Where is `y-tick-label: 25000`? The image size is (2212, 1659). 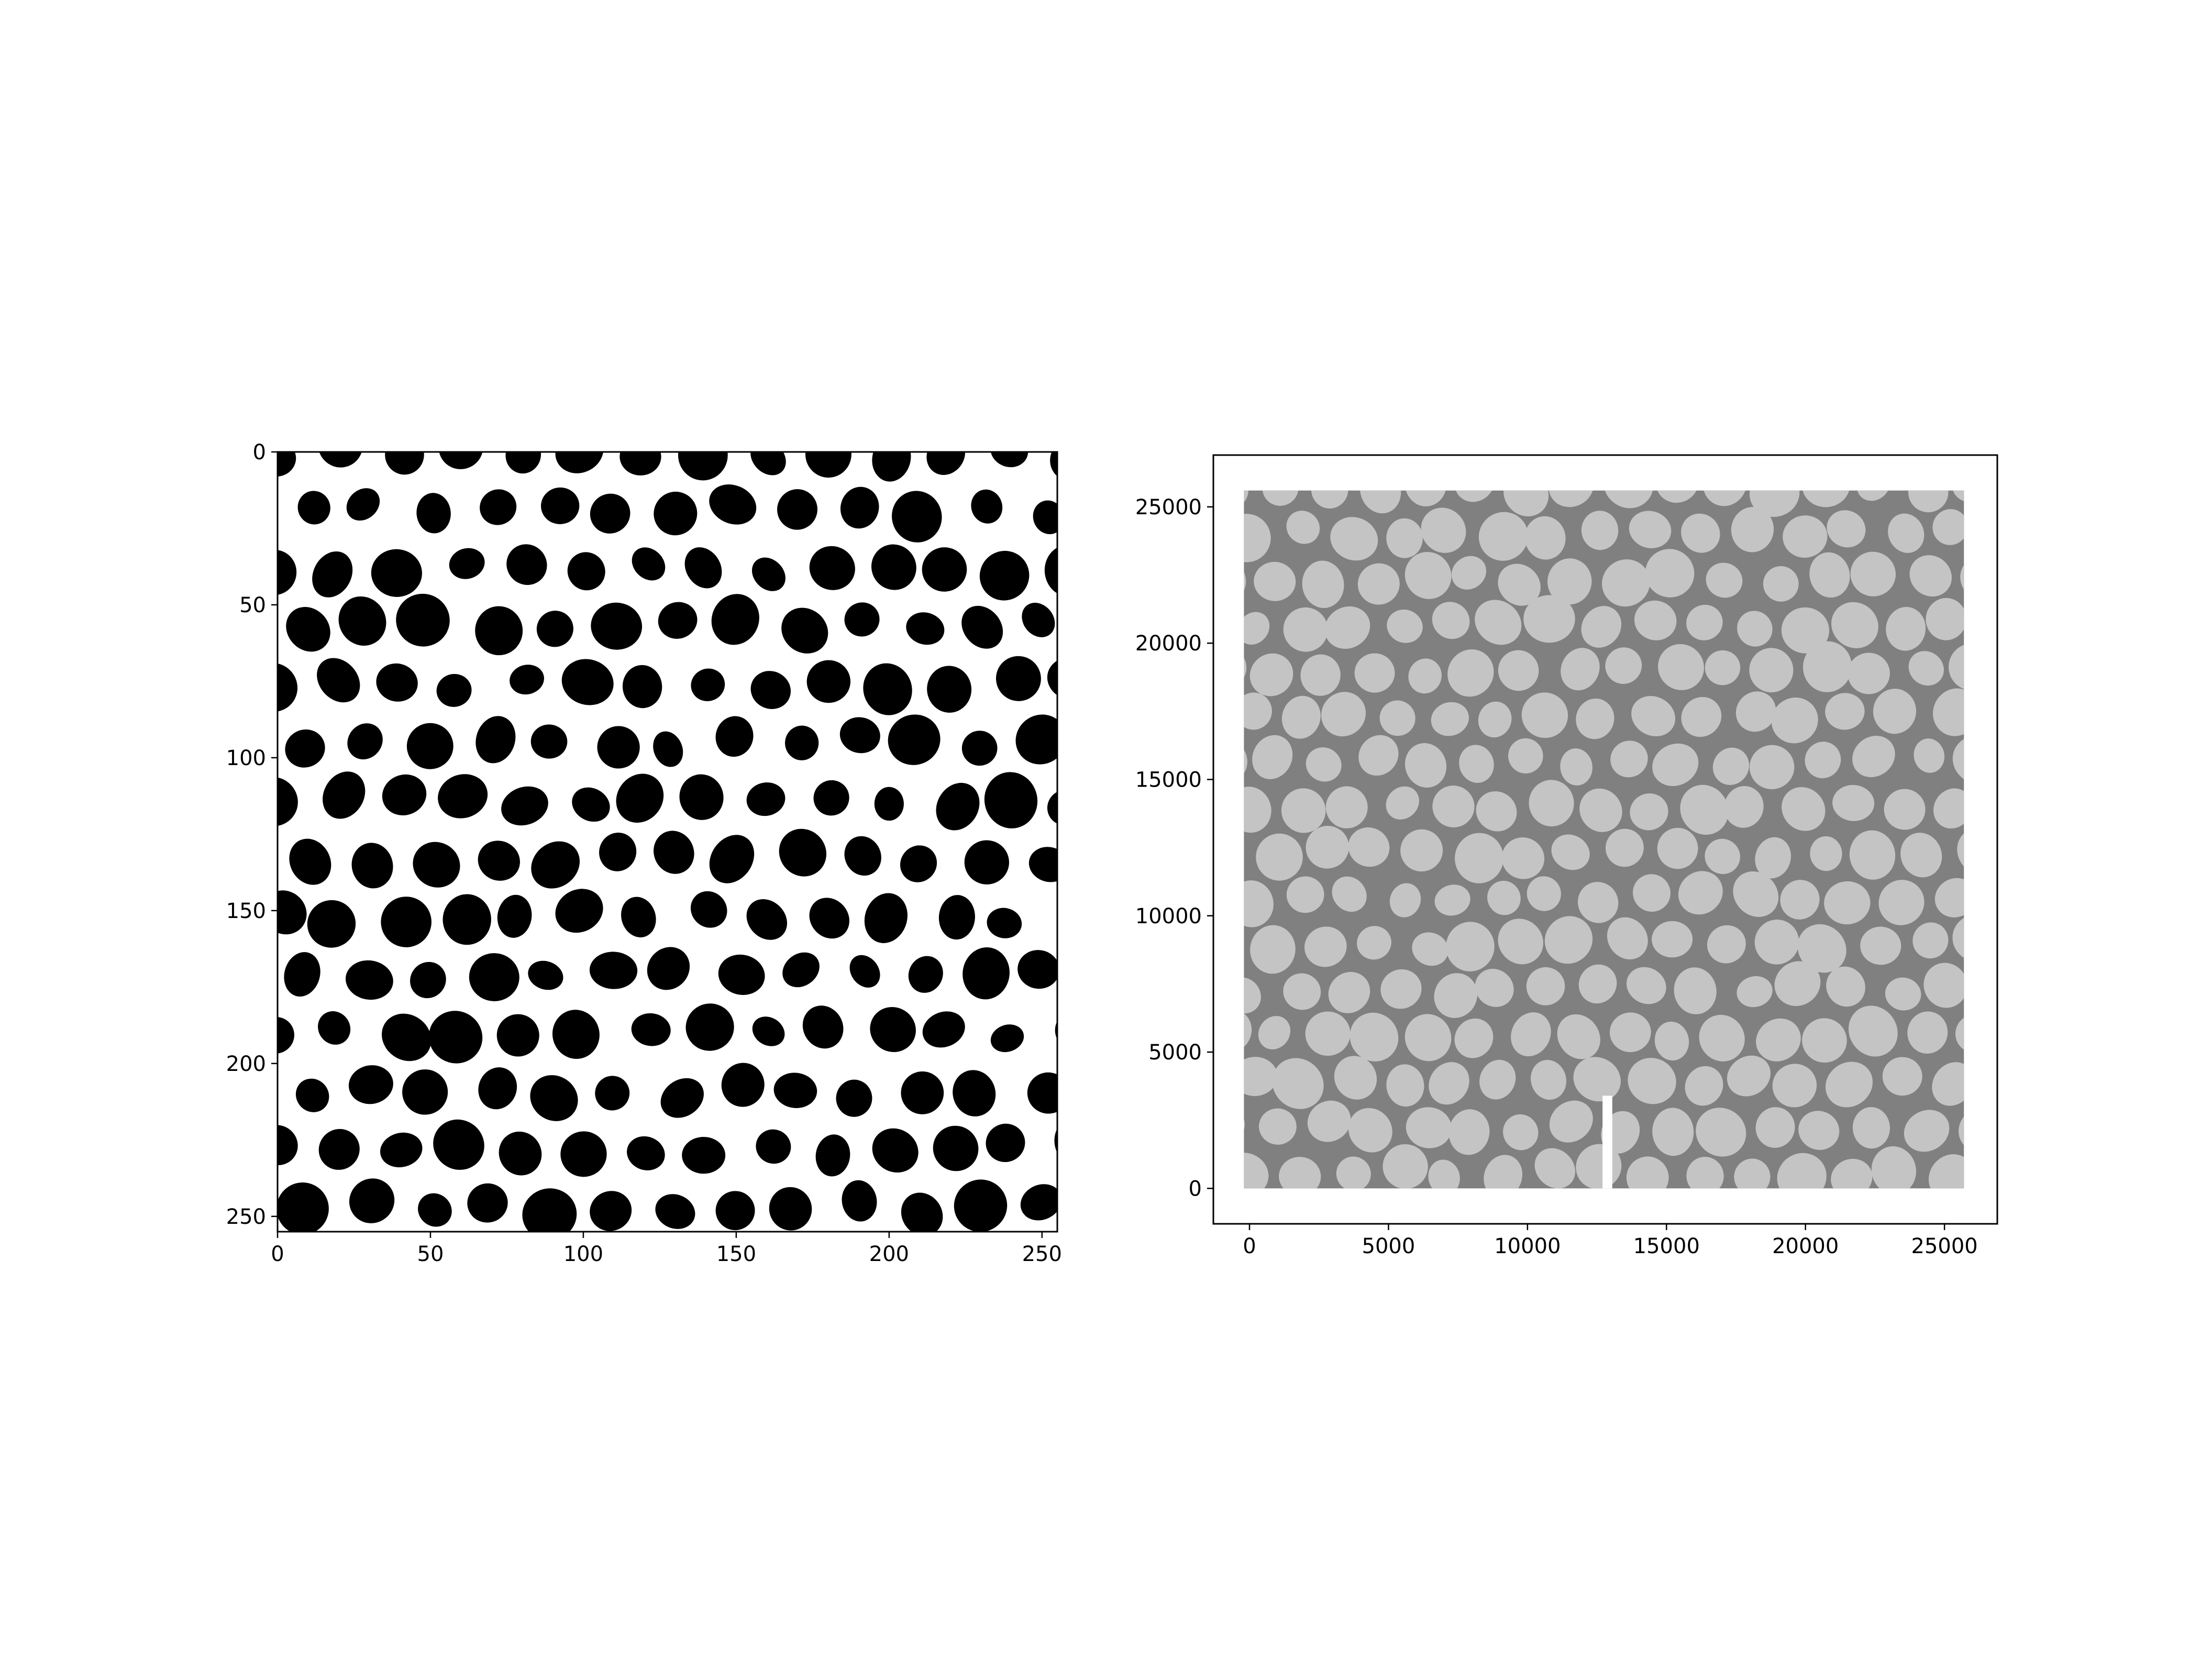
y-tick-label: 25000 is located at coordinates (1168, 507).